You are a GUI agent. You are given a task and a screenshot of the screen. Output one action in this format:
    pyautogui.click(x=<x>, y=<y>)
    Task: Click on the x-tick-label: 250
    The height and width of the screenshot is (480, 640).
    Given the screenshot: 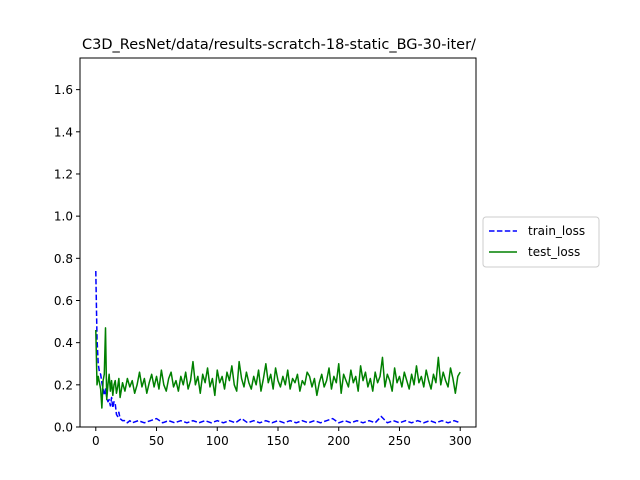 What is the action you would take?
    pyautogui.click(x=399, y=441)
    